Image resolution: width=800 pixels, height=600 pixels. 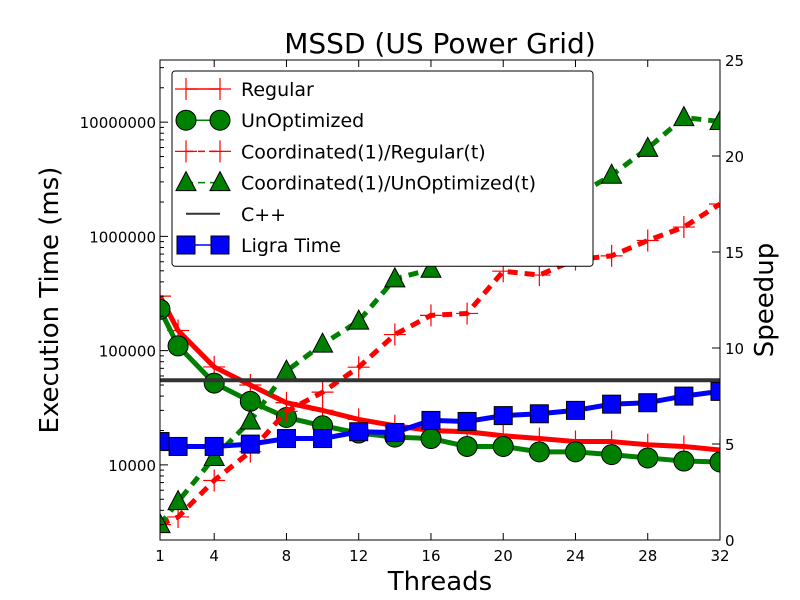 I want to click on x-tick-label: 8, so click(x=287, y=556).